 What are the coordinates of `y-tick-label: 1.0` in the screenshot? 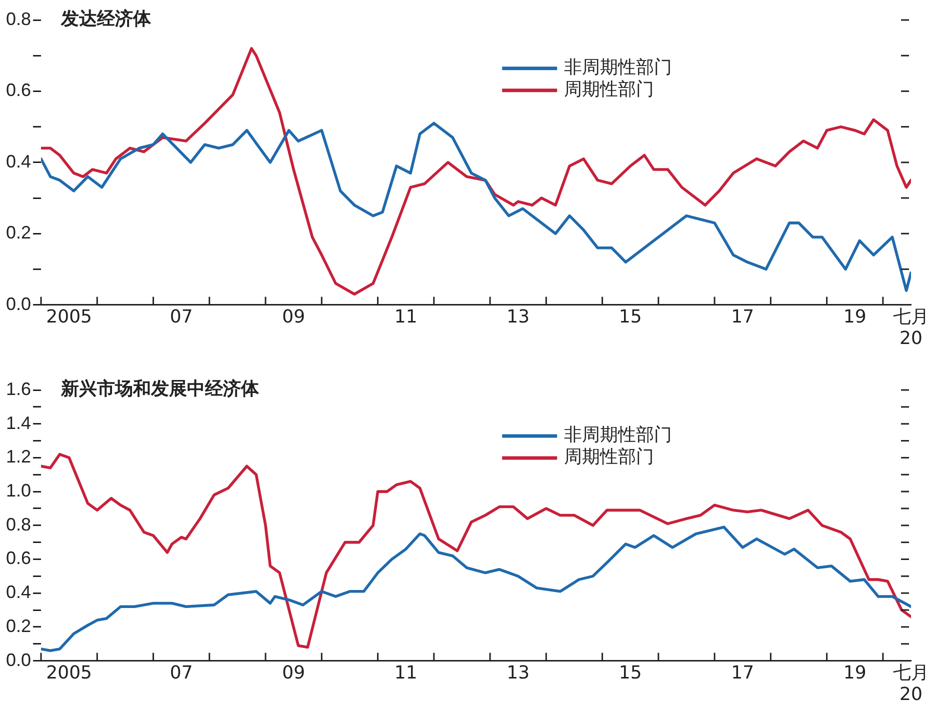 It's located at (19, 490).